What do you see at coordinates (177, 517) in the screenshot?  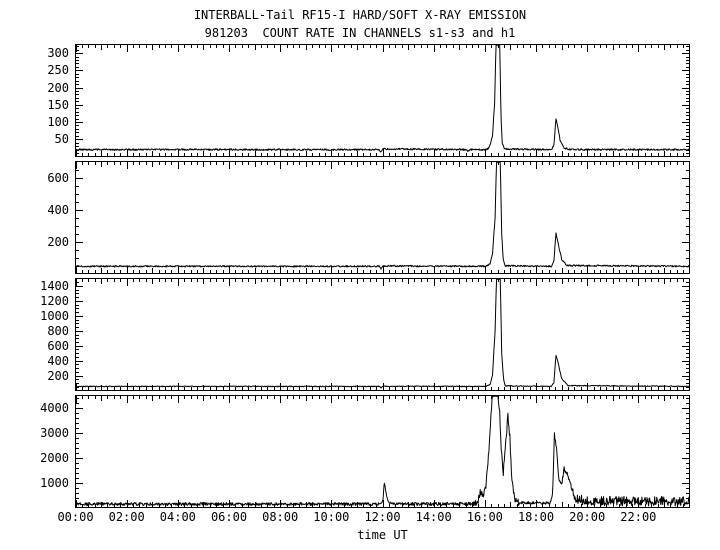 I see `x-tick-label: 04:00` at bounding box center [177, 517].